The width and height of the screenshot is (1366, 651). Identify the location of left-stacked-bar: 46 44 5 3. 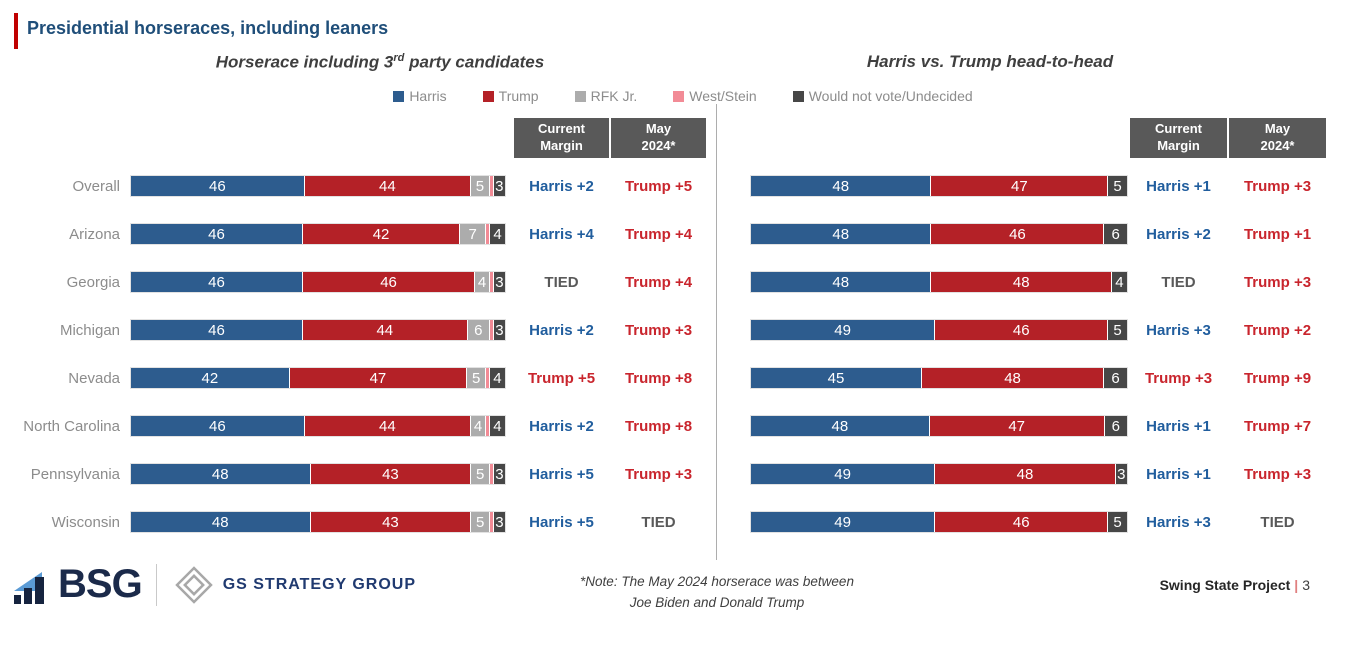
(318, 186).